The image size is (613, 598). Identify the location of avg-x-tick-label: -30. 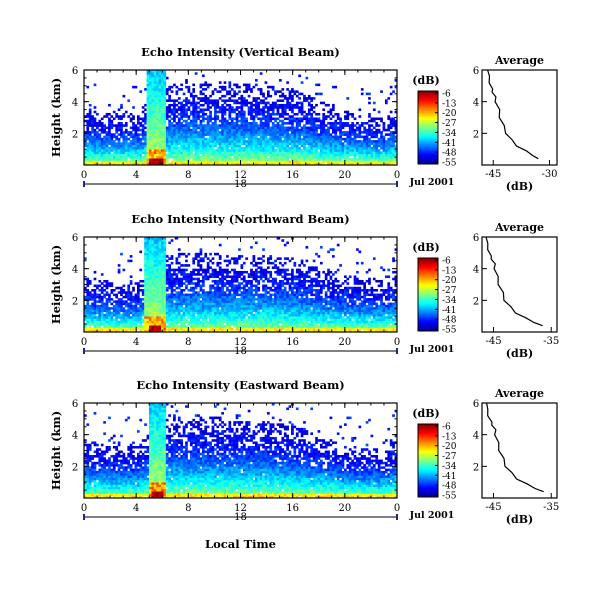
(549, 174).